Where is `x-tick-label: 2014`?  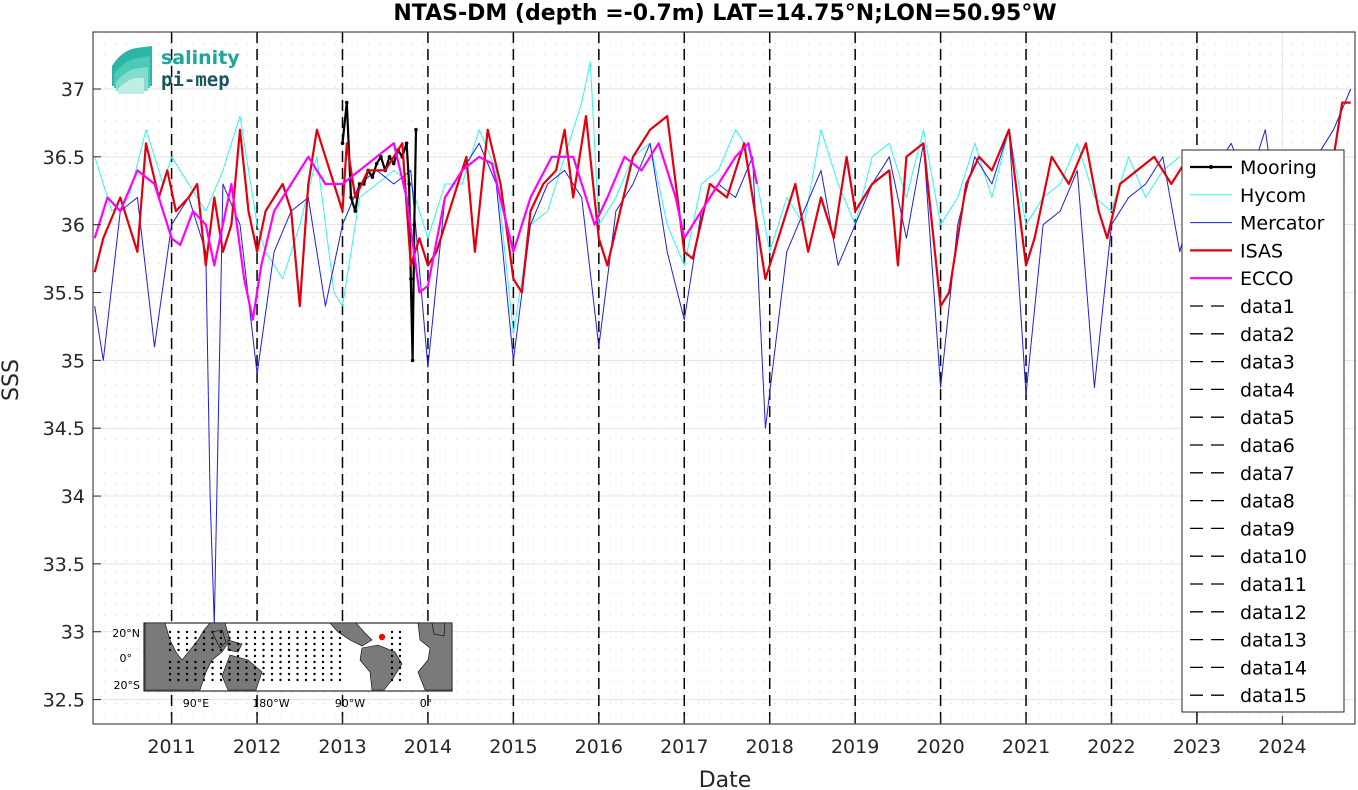 x-tick-label: 2014 is located at coordinates (428, 747).